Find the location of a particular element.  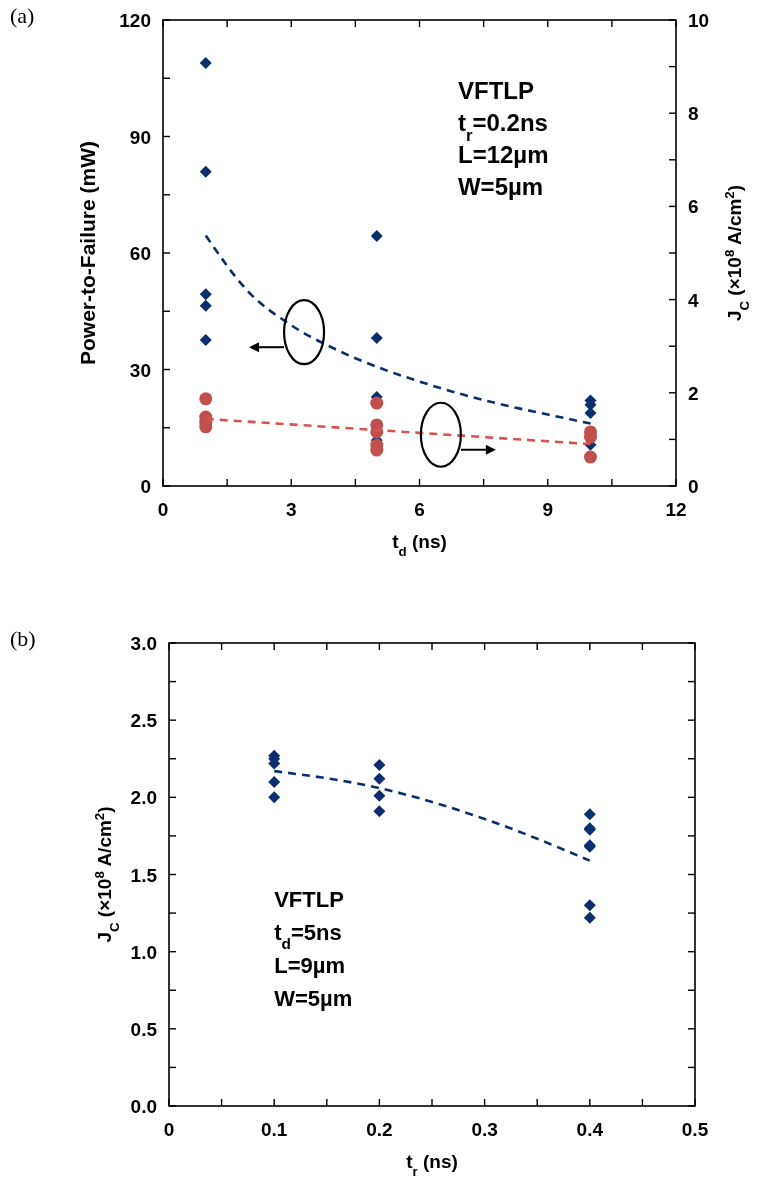

y-tick-label: 0.5 is located at coordinates (144, 1029).